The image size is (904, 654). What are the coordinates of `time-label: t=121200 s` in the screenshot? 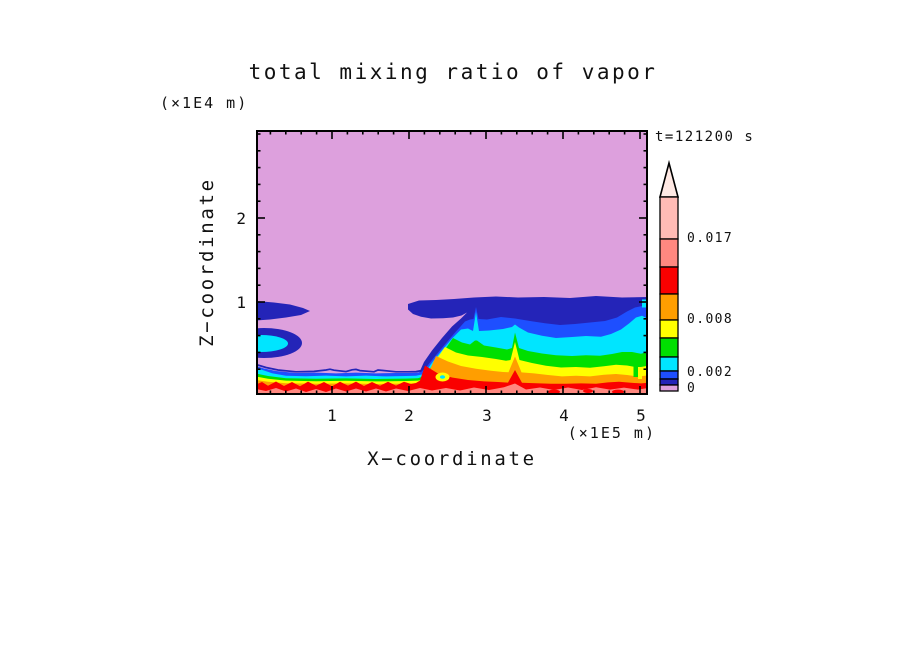 It's located at (705, 137).